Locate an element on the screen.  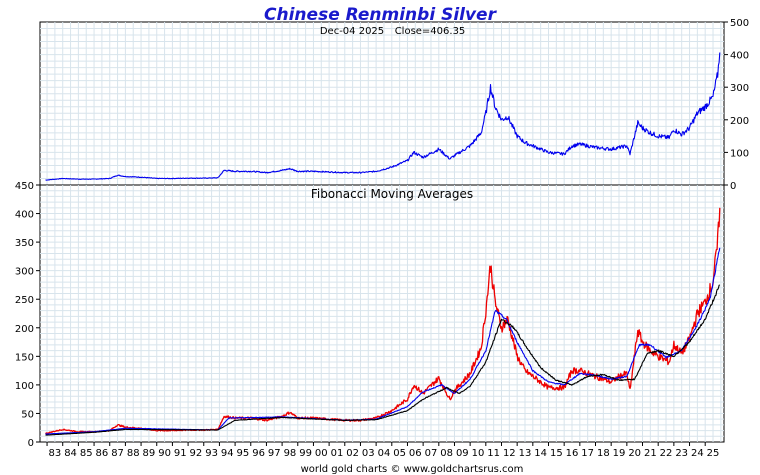
x-tick-label: 08 is located at coordinates (446, 453).